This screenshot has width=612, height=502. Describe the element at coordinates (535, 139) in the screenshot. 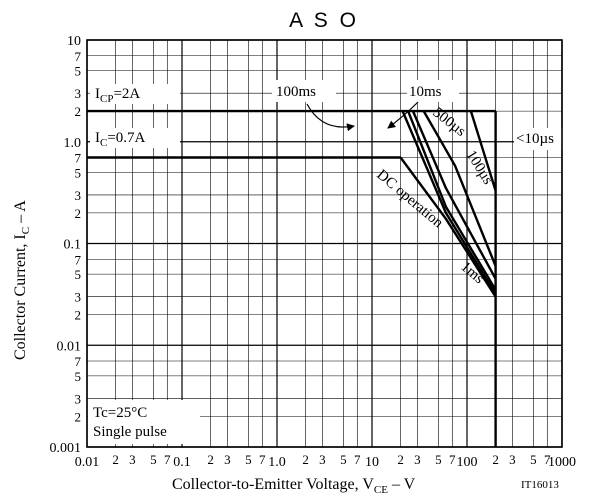

I see `label-lt10us: <10µs` at that location.